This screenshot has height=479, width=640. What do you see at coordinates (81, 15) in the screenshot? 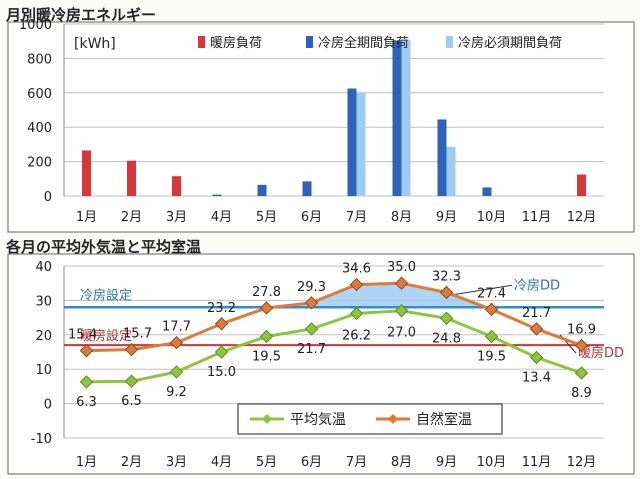
I see `chart1-title: 月別暖冷房エネルギー` at bounding box center [81, 15].